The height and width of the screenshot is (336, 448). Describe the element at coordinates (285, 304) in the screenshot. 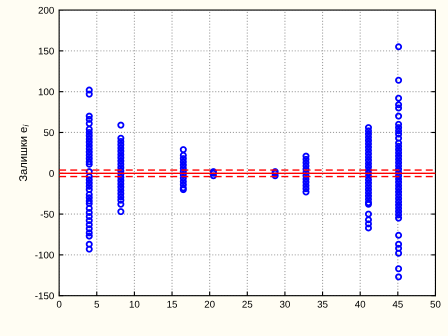

I see `x-tick-label: 30` at that location.